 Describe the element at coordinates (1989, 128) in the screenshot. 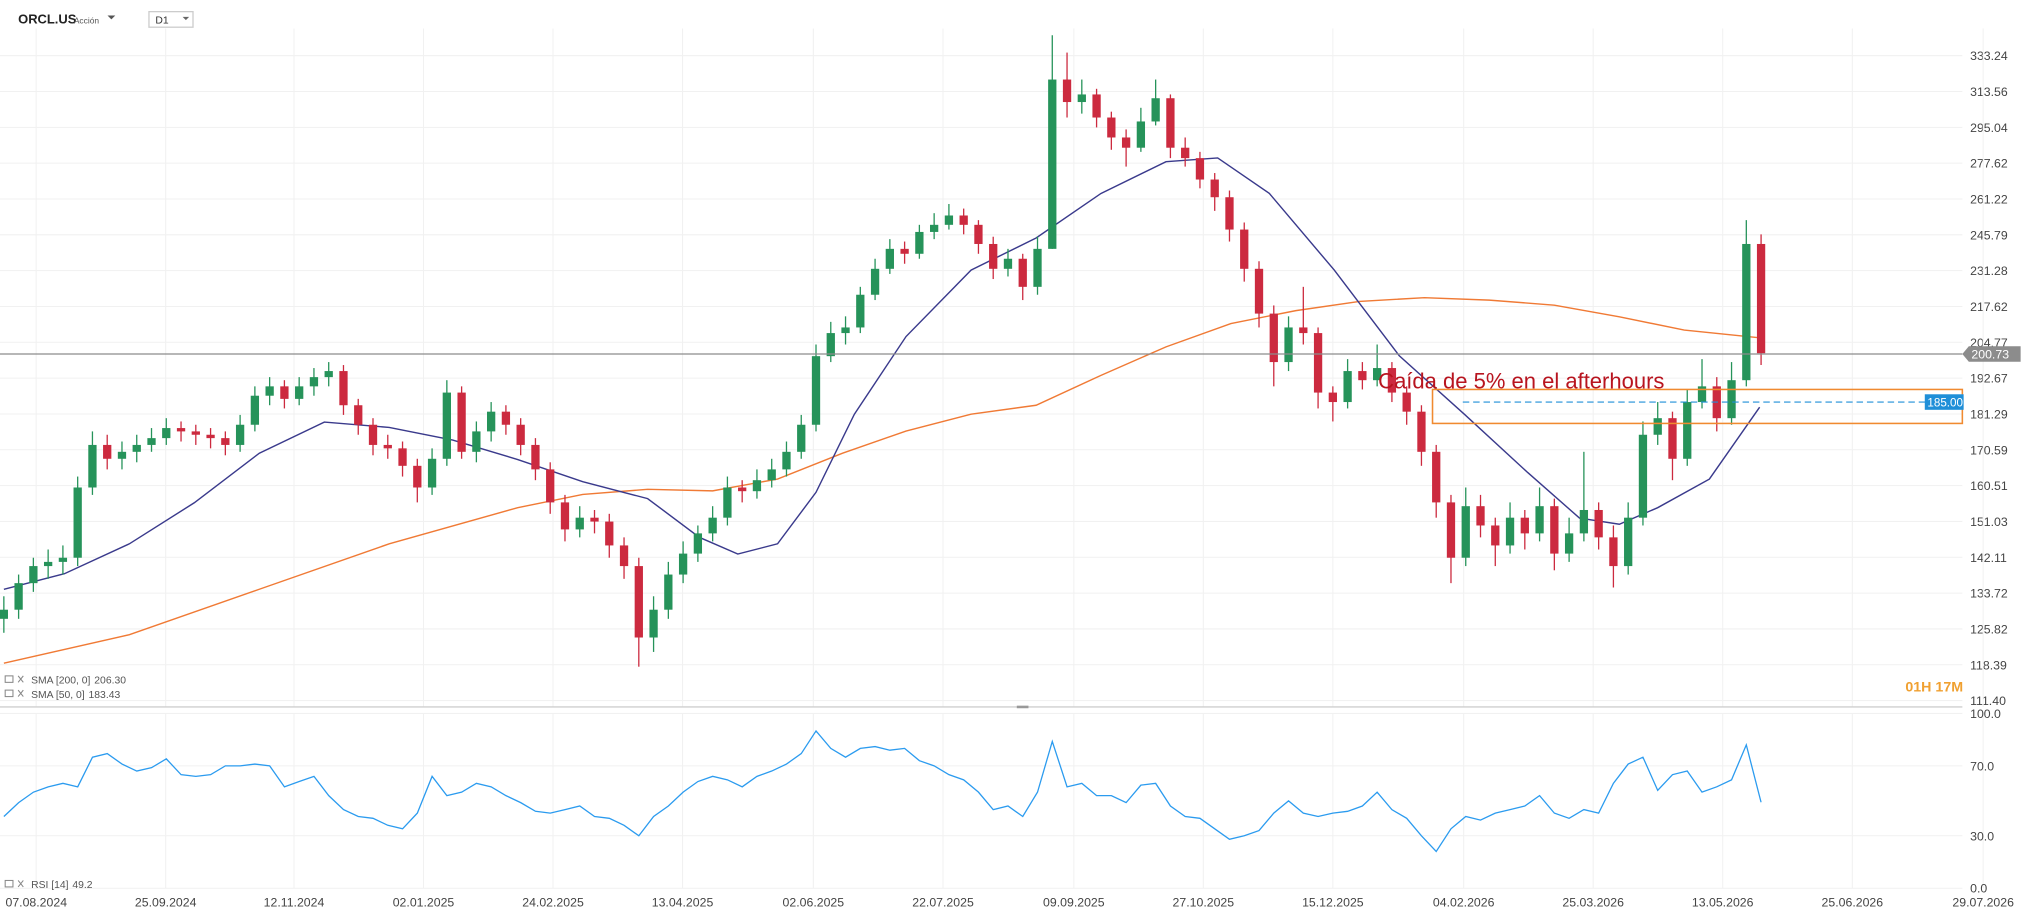

I see `y-tick-label: 295.04` at that location.